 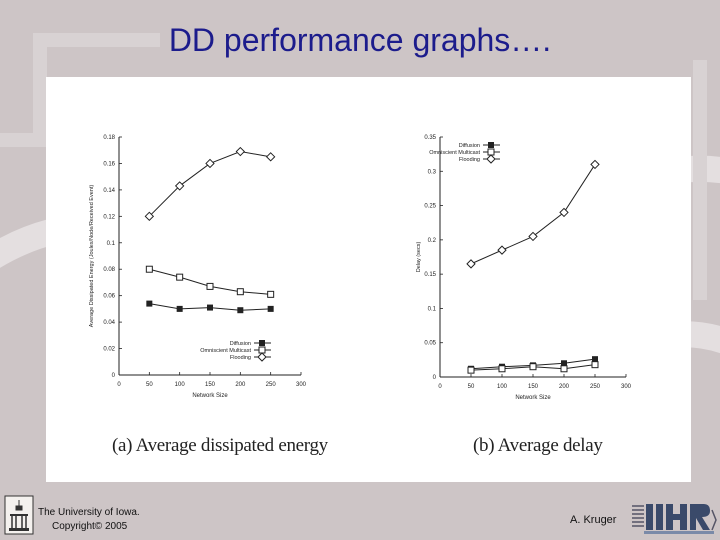 I want to click on chart-a-y-tick-label: 0.04, so click(x=109, y=323).